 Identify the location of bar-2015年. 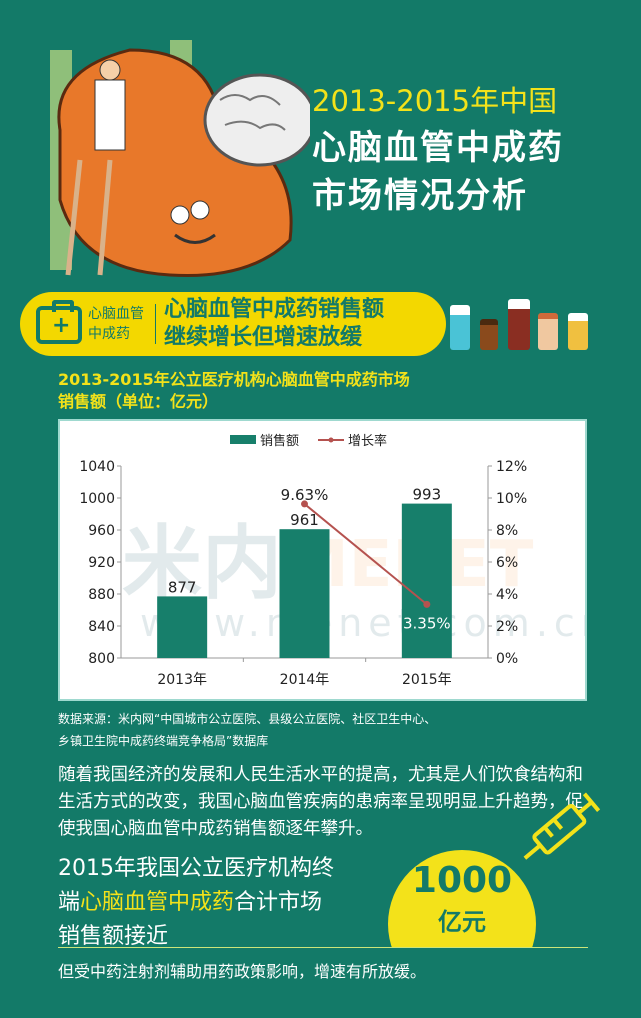
(426, 580).